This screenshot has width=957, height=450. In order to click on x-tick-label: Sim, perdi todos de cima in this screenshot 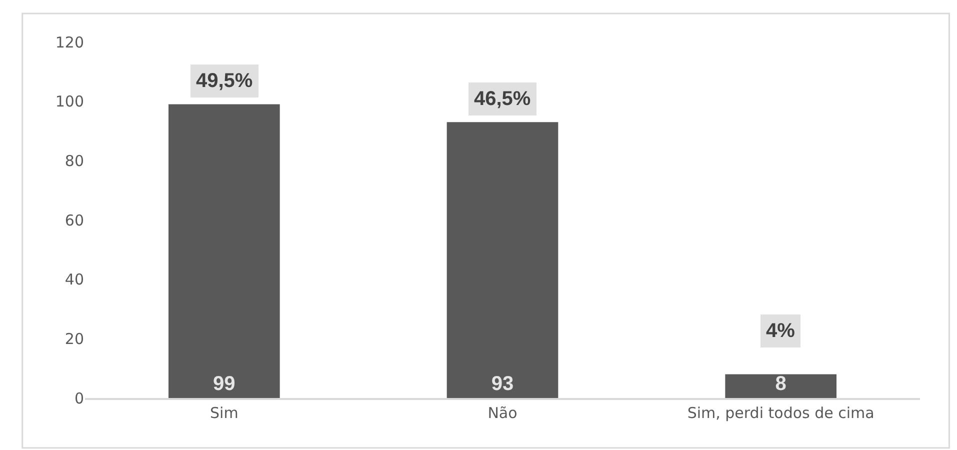, I will do `click(780, 413)`.